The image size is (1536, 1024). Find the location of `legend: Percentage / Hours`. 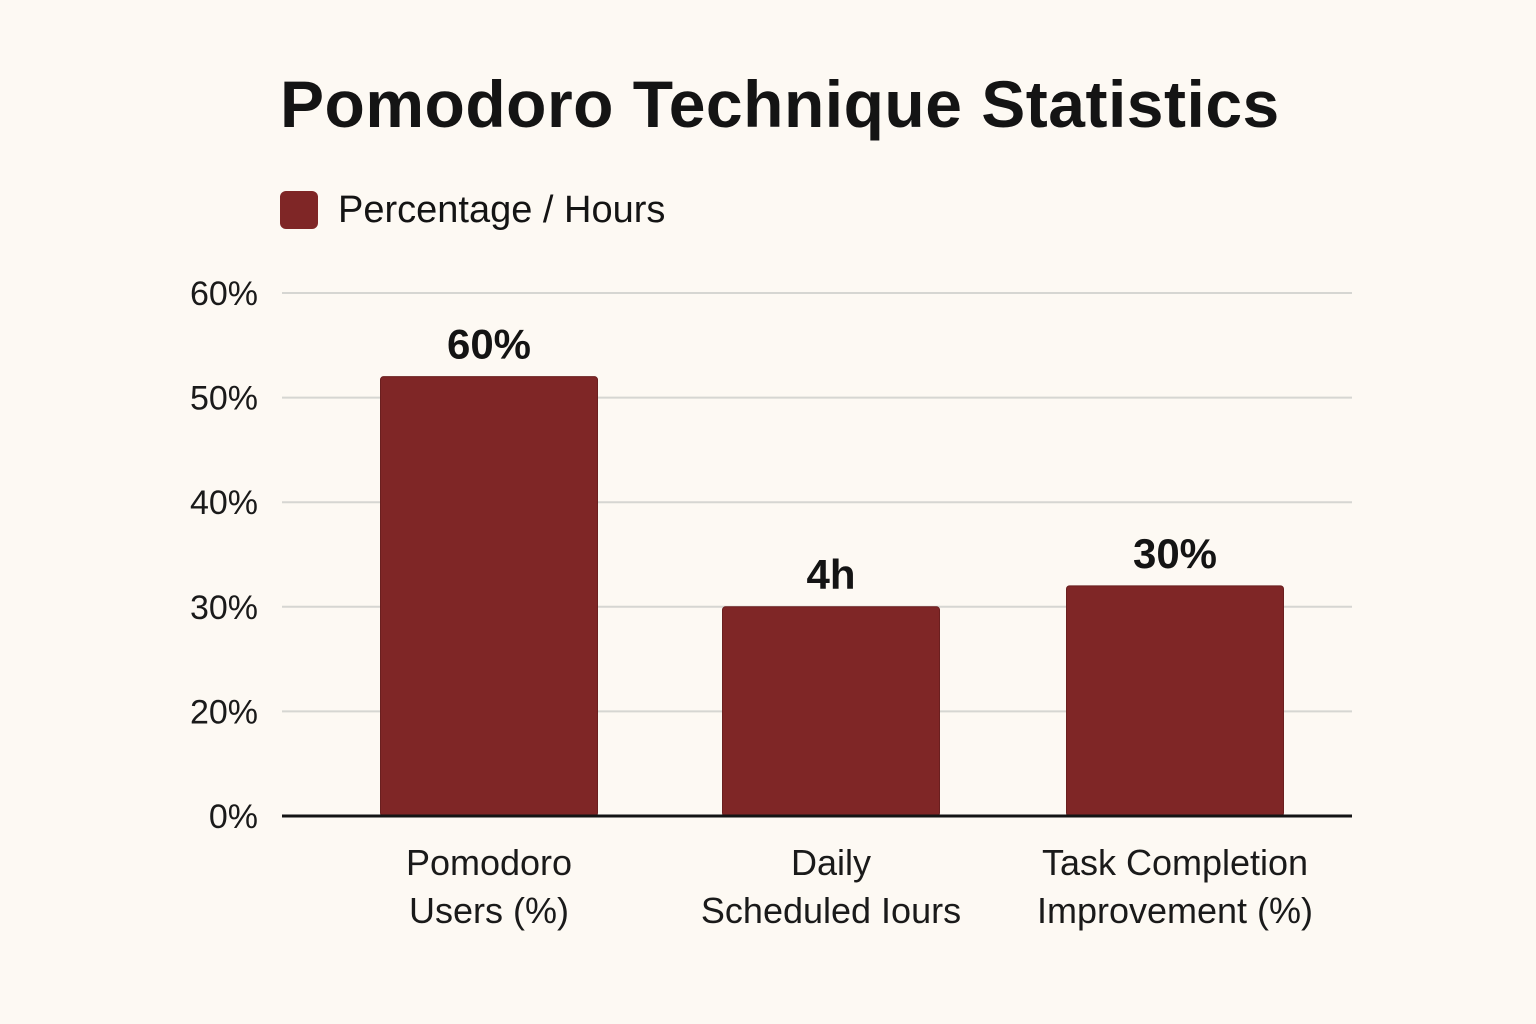

legend: Percentage / Hours is located at coordinates (472, 210).